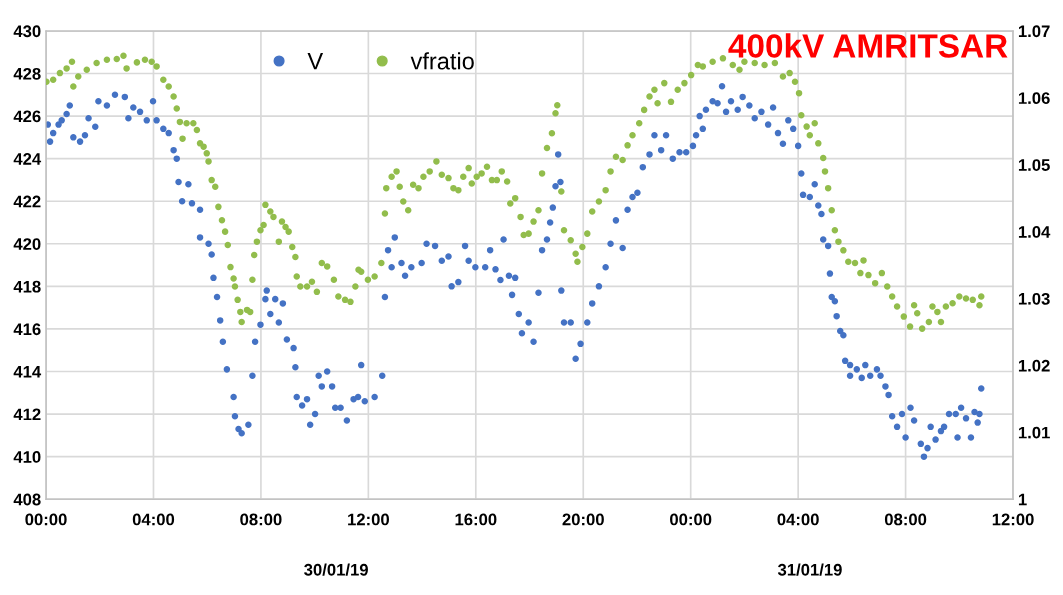 The width and height of the screenshot is (1063, 595). What do you see at coordinates (27, 159) in the screenshot?
I see `y-tick-label: 424` at bounding box center [27, 159].